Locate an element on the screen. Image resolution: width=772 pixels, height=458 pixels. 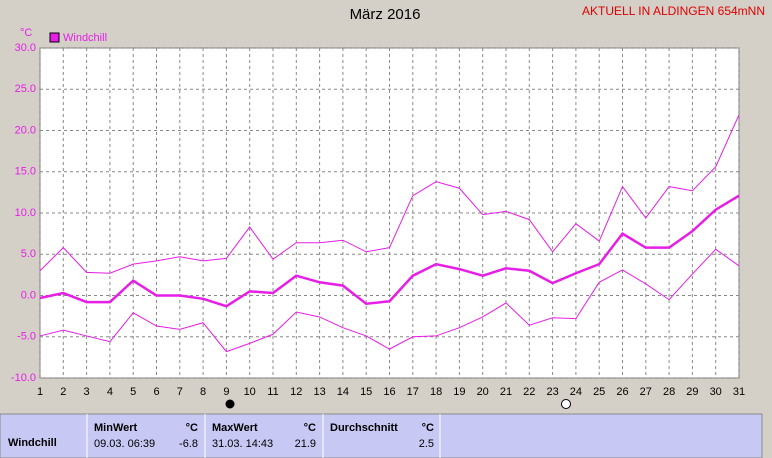
x-tick-label: 2 is located at coordinates (63, 392).